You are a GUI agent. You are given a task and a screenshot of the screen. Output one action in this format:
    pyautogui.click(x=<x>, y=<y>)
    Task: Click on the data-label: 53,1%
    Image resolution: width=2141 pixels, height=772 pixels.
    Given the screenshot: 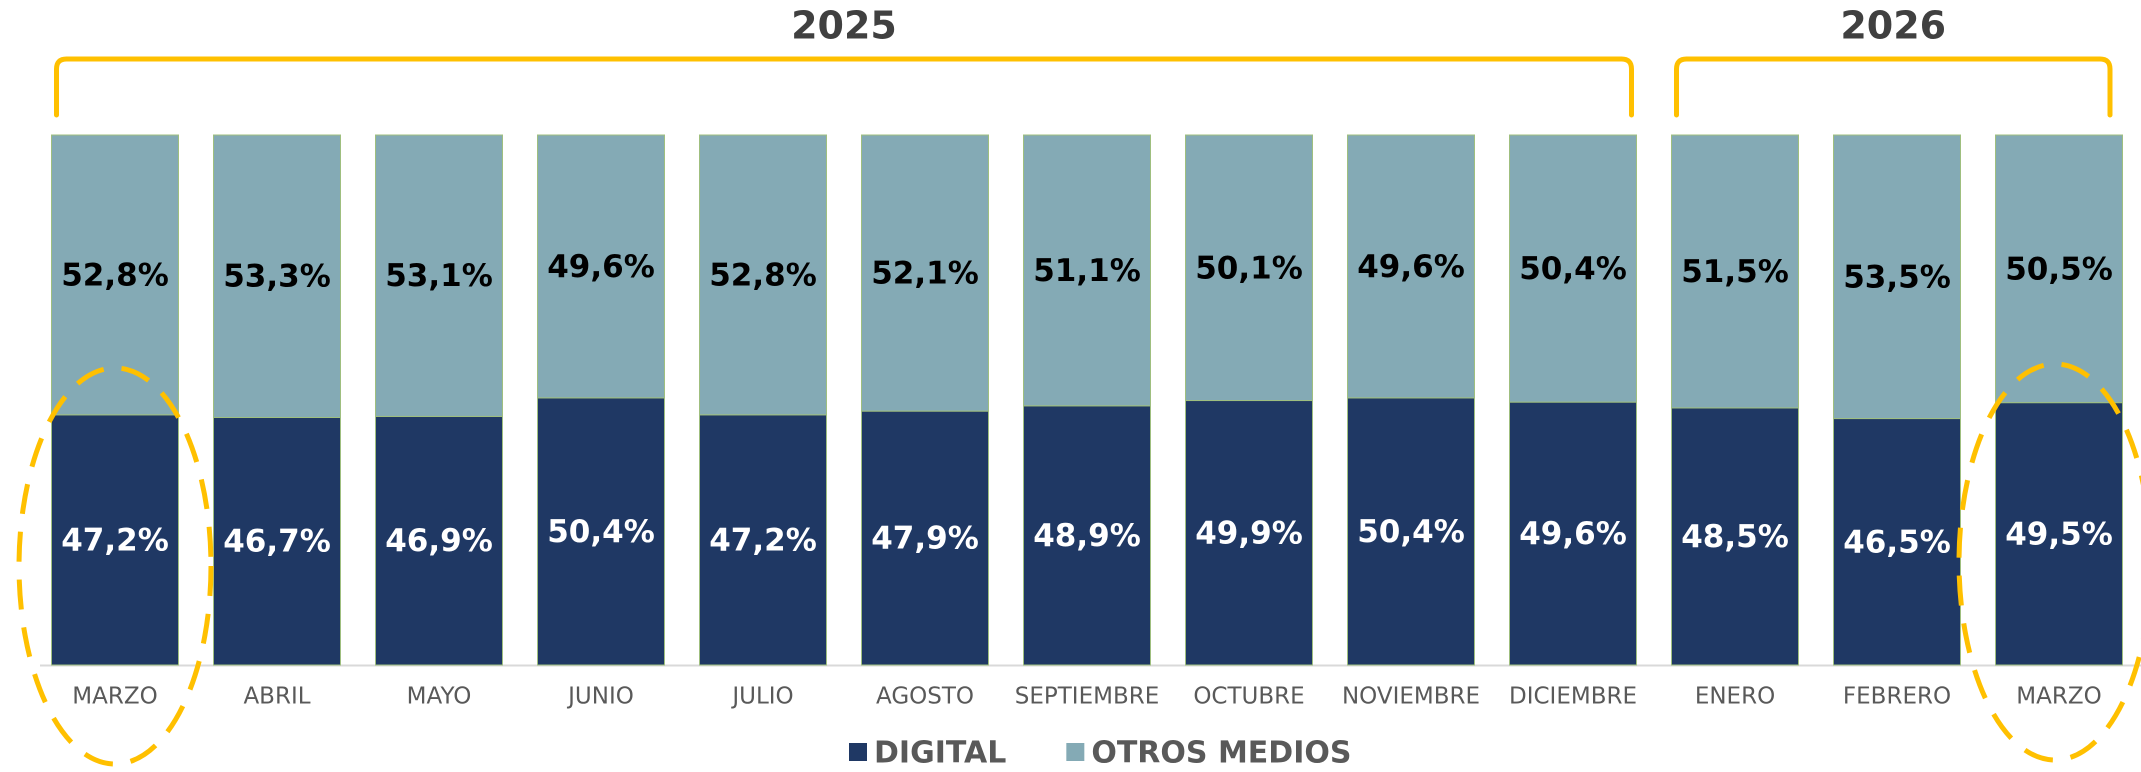 What is the action you would take?
    pyautogui.click(x=439, y=276)
    